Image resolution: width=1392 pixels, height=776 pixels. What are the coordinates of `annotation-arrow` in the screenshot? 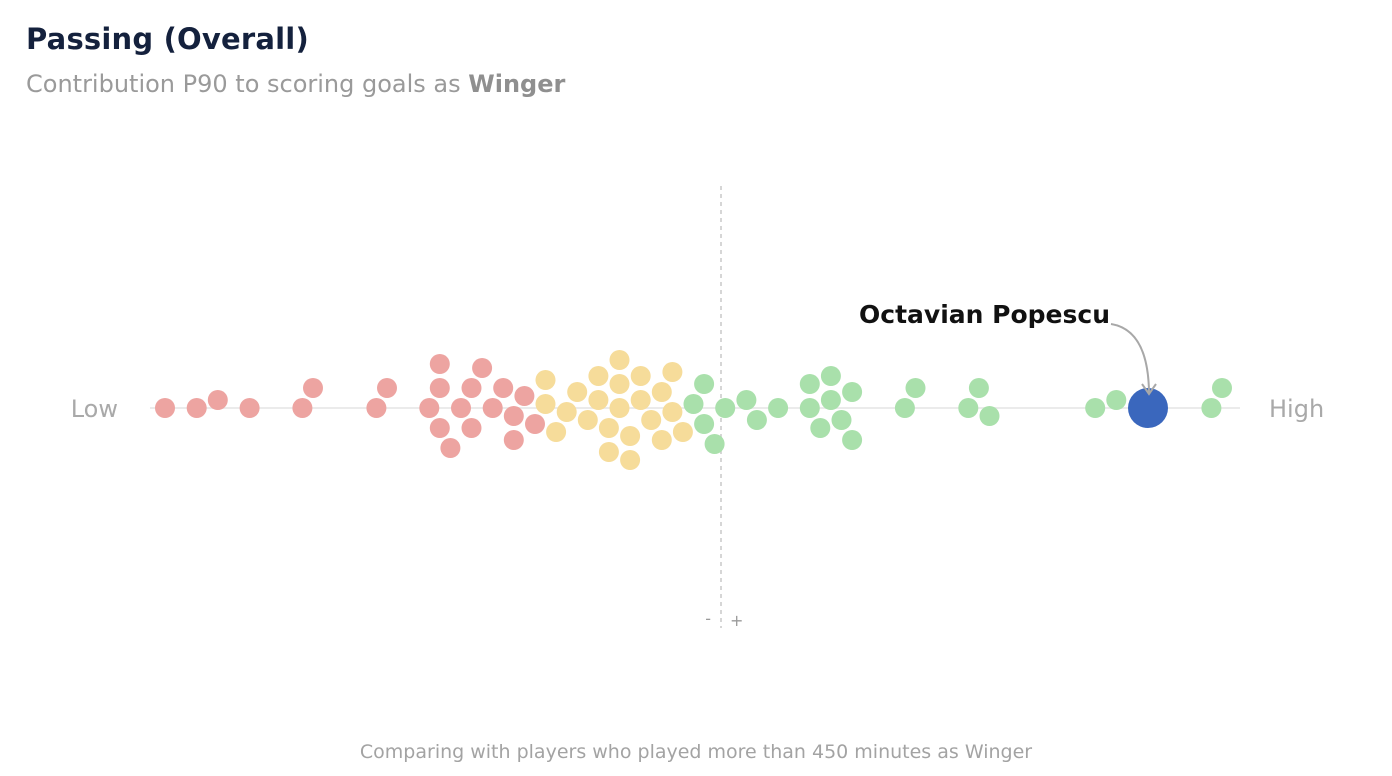 It's located at (1130, 358).